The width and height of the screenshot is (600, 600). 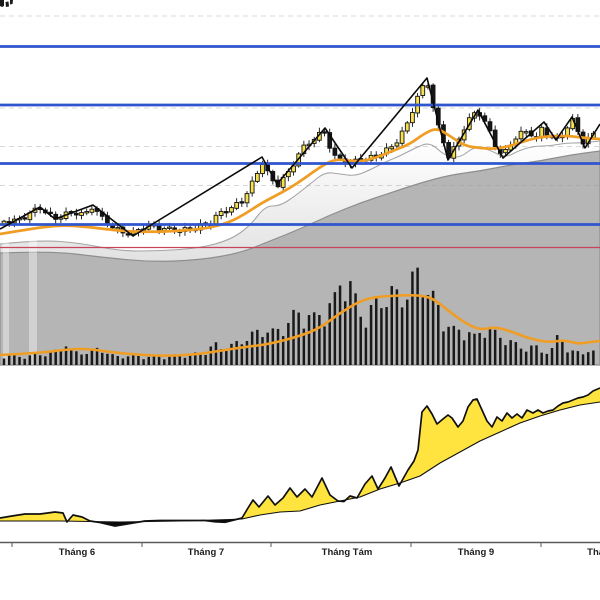 What do you see at coordinates (20, 295) in the screenshot?
I see `highlight-columns` at bounding box center [20, 295].